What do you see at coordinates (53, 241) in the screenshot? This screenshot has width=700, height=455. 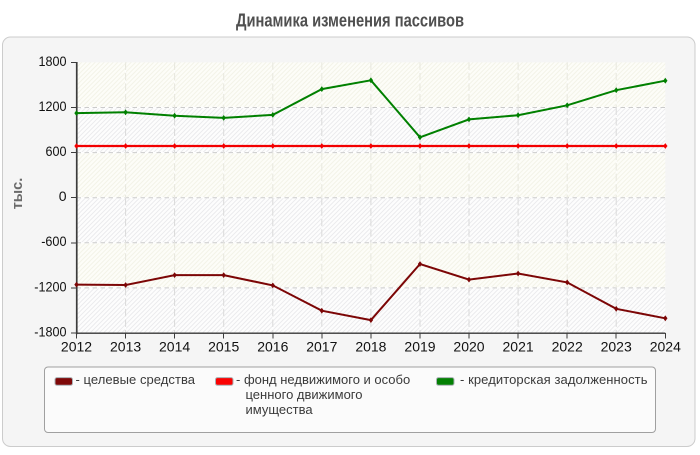 I see `svg-text: -600` at bounding box center [53, 241].